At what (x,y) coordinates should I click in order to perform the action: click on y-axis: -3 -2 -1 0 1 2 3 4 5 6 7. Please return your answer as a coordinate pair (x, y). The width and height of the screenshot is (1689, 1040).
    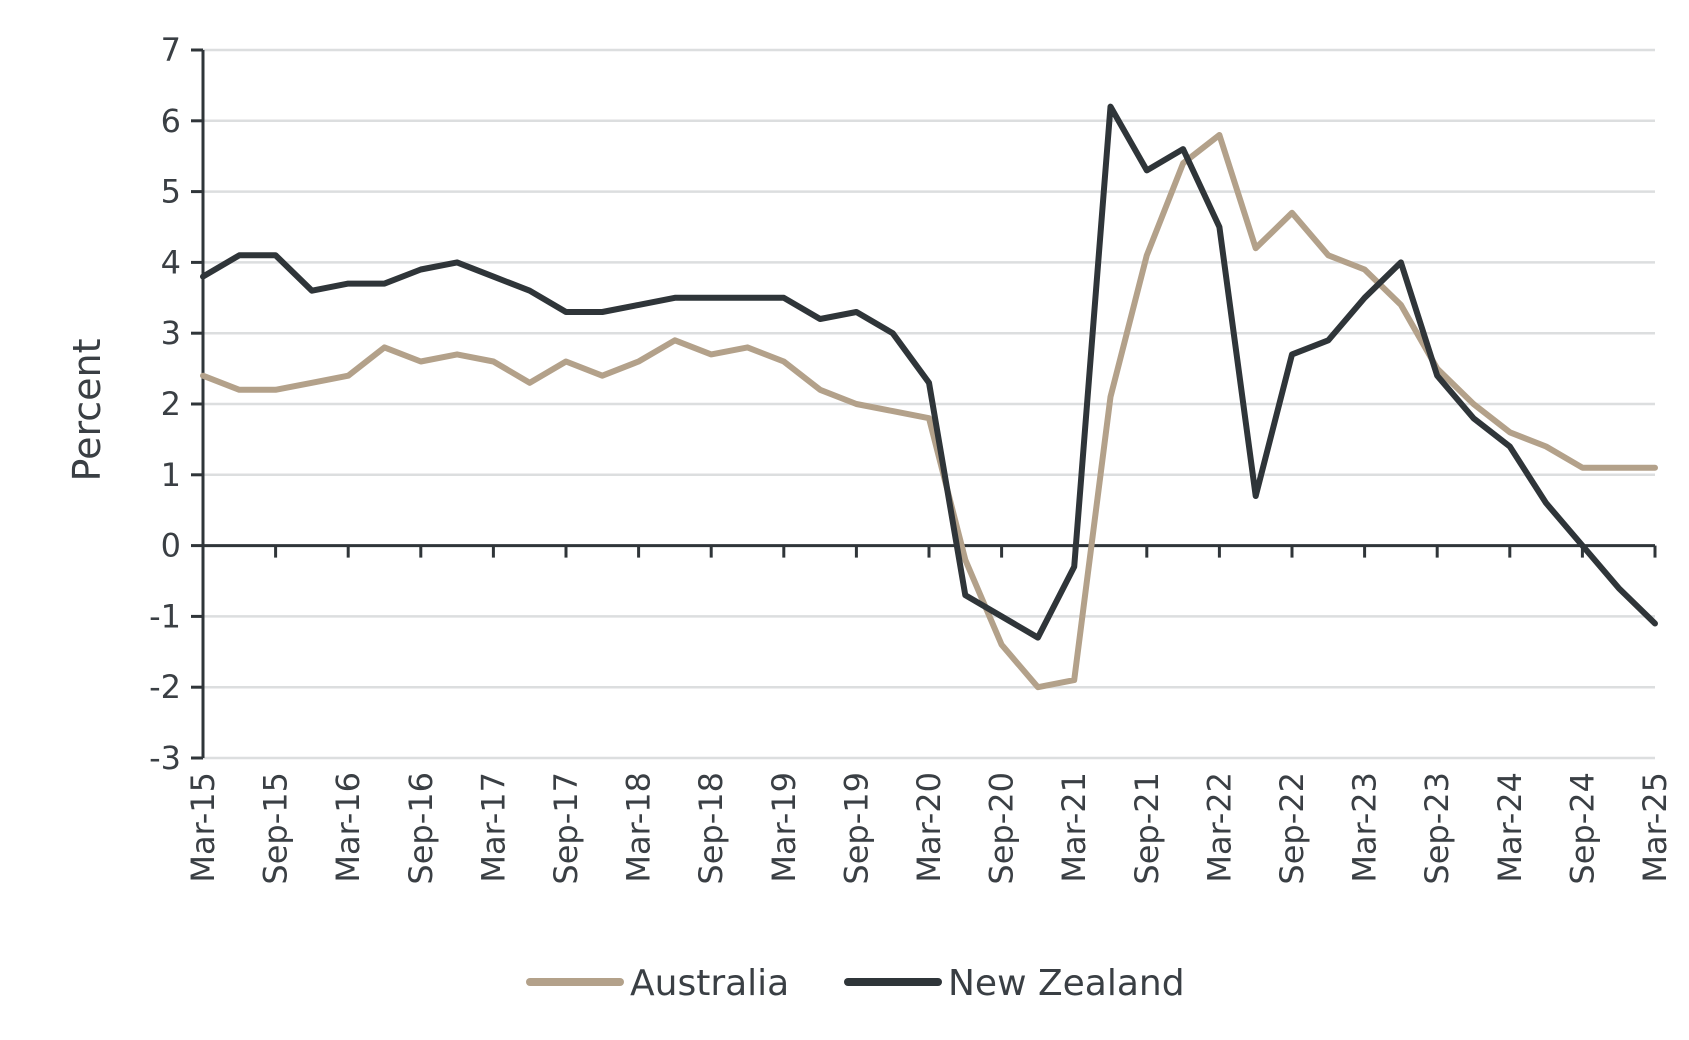
    Looking at the image, I should click on (177, 404).